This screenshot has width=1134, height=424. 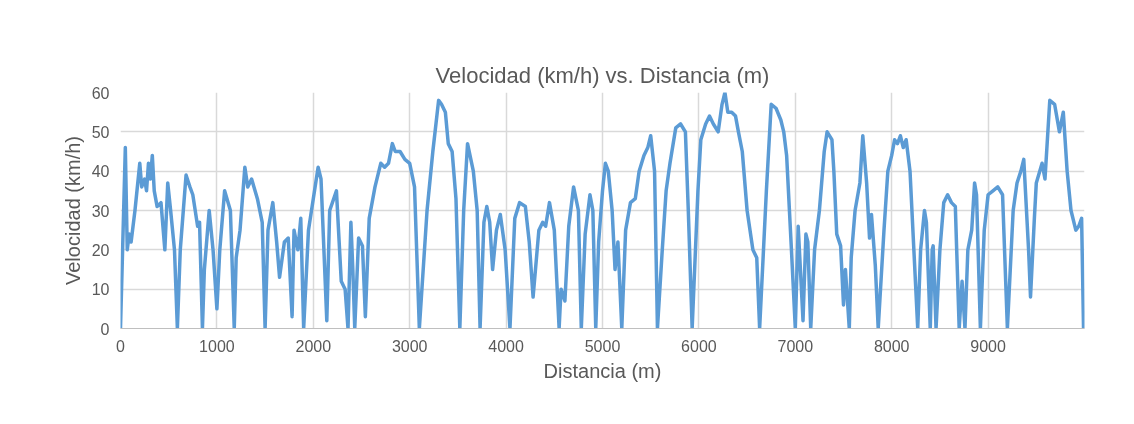 I want to click on y-tick-label: 30, so click(x=100, y=211).